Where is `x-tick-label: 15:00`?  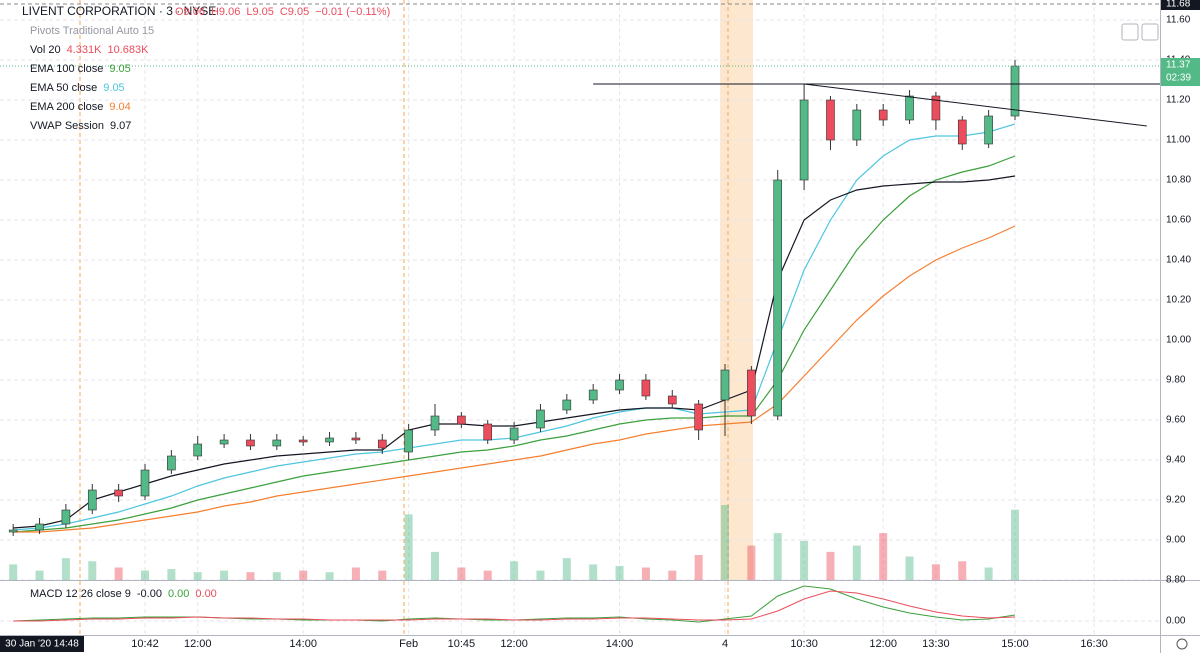
x-tick-label: 15:00 is located at coordinates (1015, 644).